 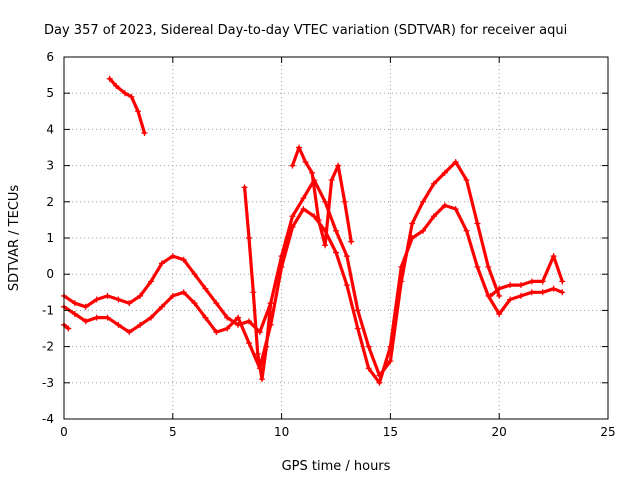 What do you see at coordinates (607, 432) in the screenshot?
I see `x-tick-label: 25` at bounding box center [607, 432].